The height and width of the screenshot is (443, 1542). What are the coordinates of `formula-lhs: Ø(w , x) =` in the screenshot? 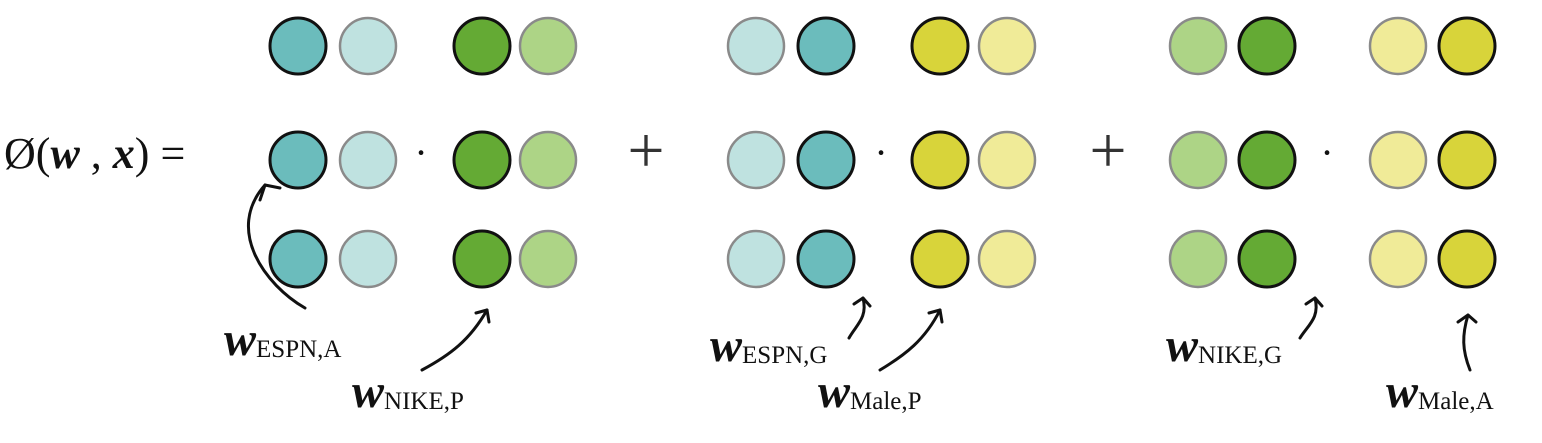 It's located at (94, 153).